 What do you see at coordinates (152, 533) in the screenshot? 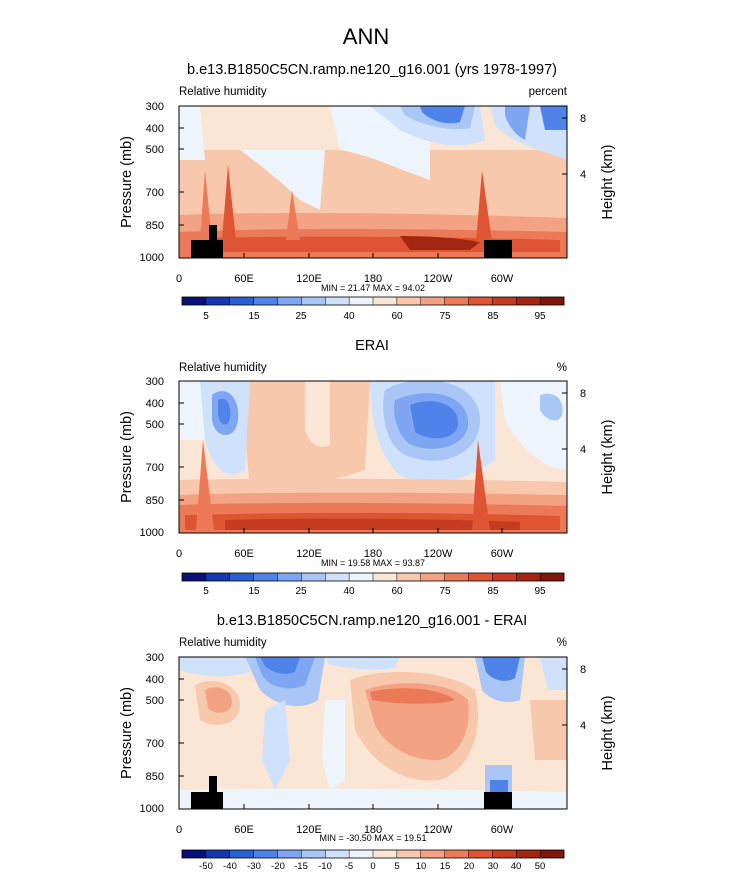
I see `ytick-label: 1000` at bounding box center [152, 533].